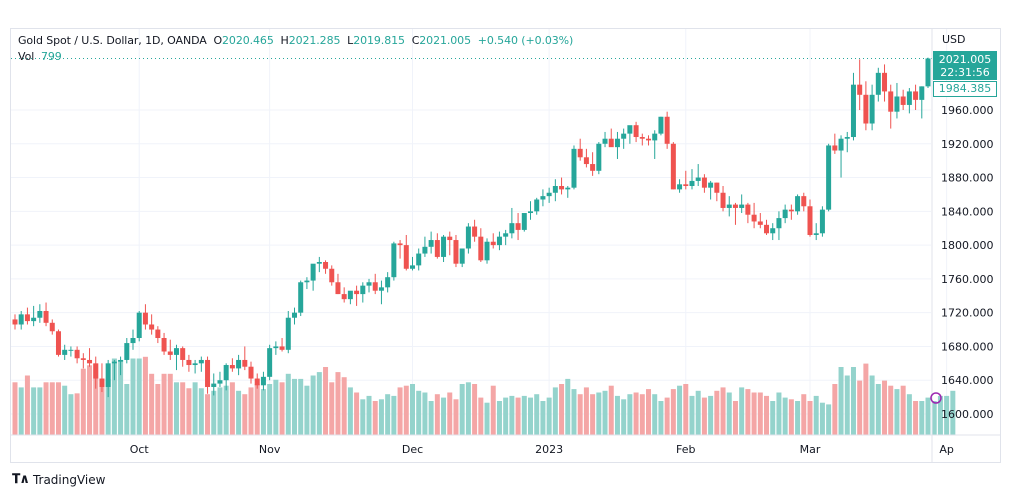  Describe the element at coordinates (445, 40) in the screenshot. I see `close-value: 2021.005` at that location.